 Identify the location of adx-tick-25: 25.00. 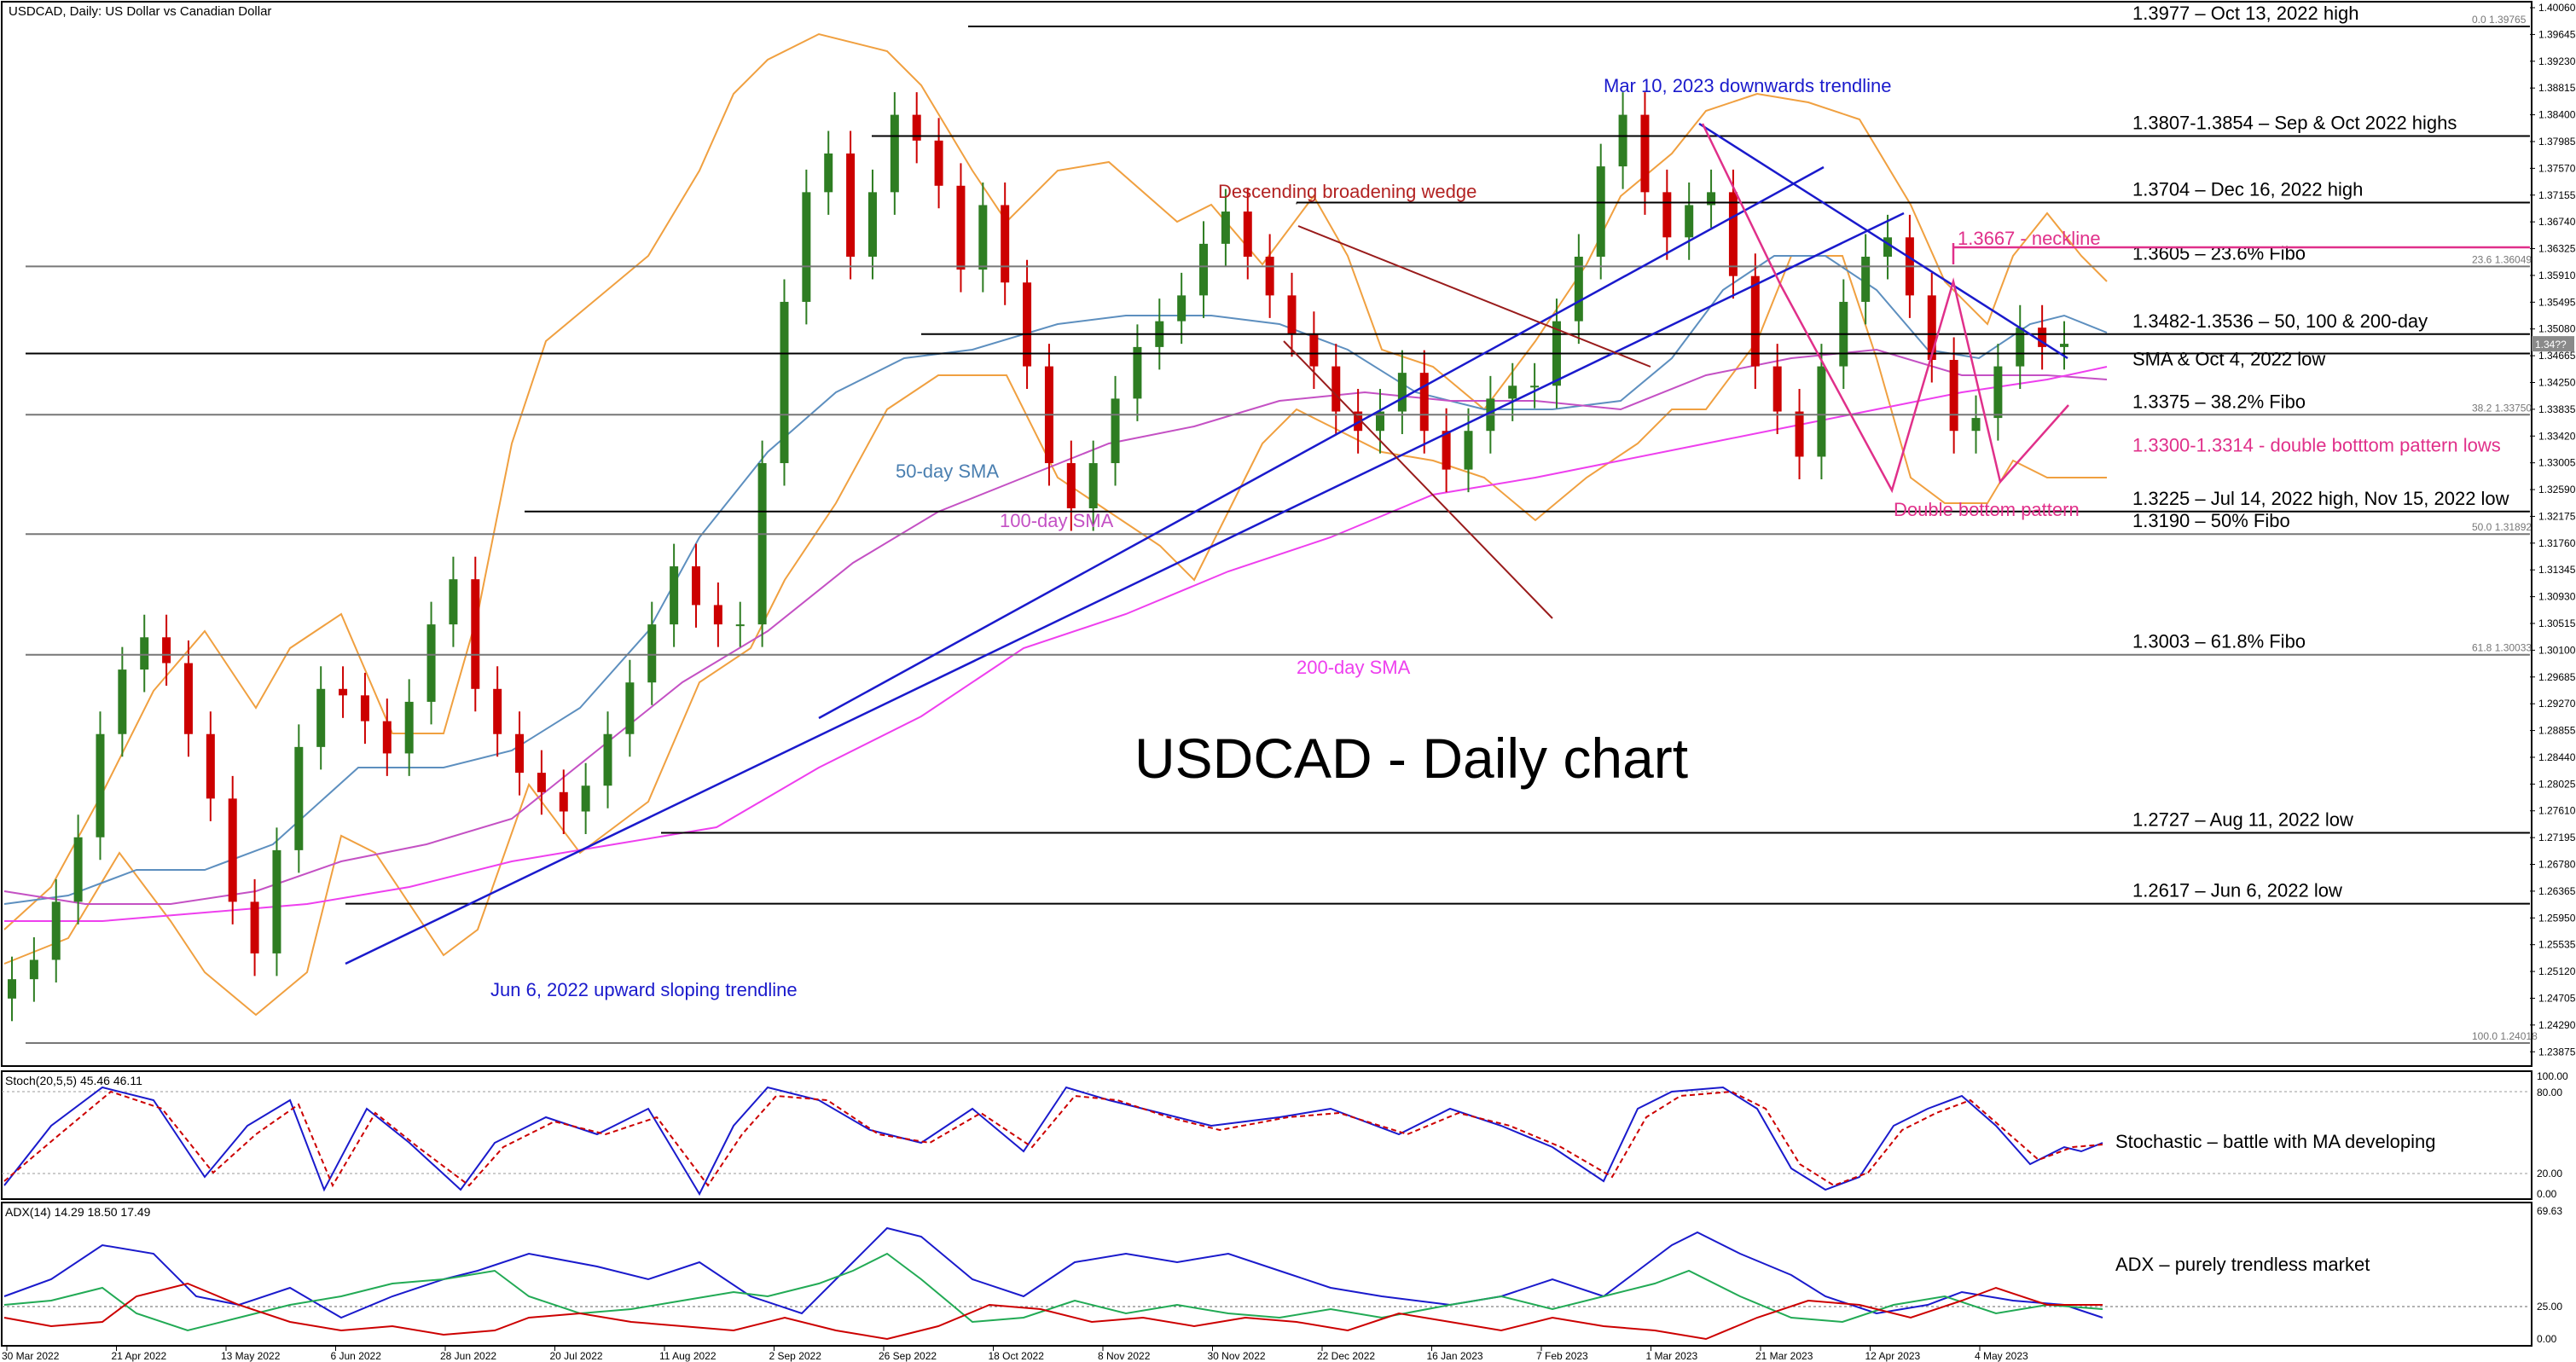
(2549, 1307).